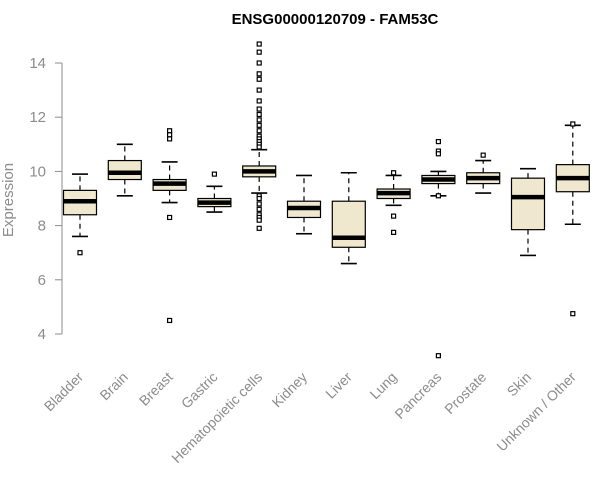 This screenshot has width=600, height=500. I want to click on box-skin, so click(528, 212).